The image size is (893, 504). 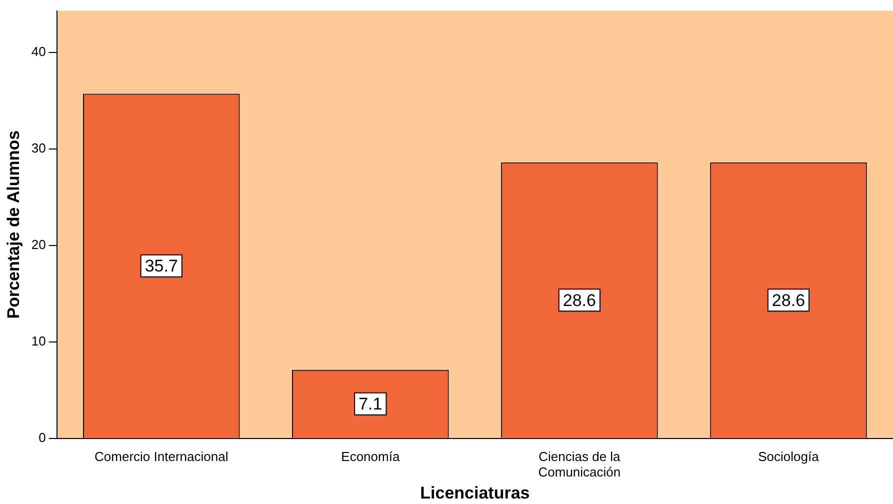 I want to click on x-tick-label: Sociología, so click(x=789, y=456).